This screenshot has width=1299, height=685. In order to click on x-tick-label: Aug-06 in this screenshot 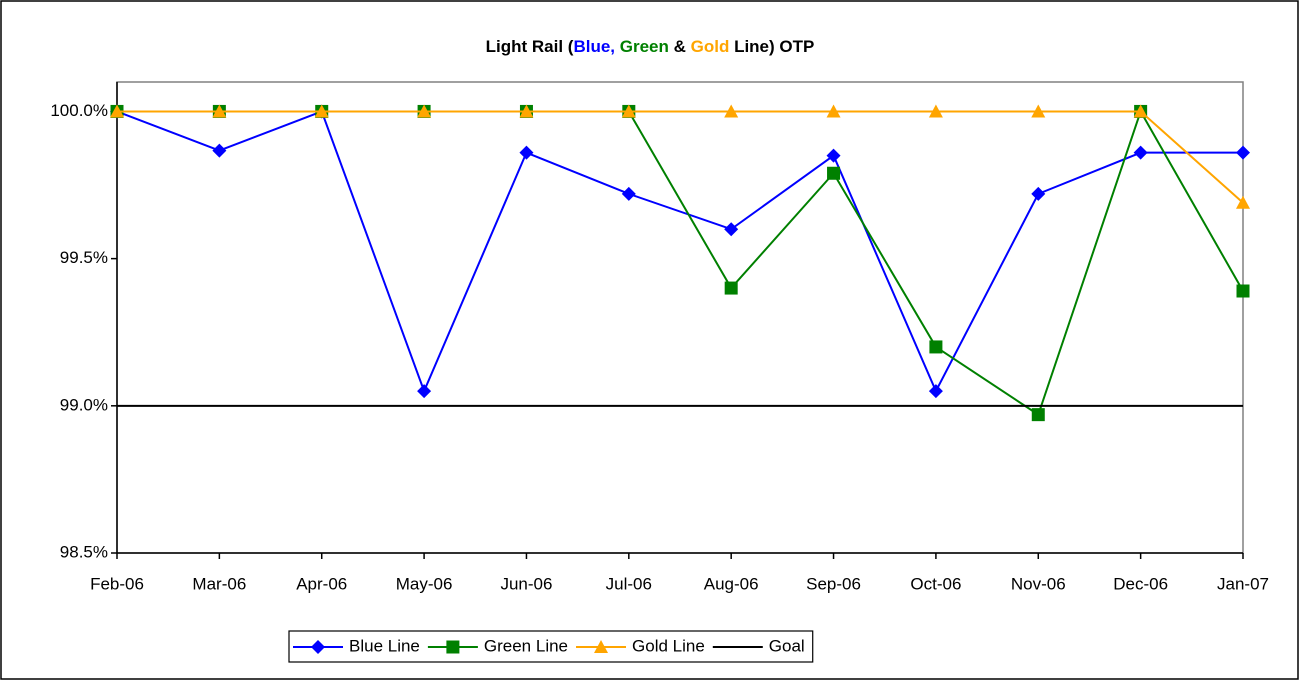, I will do `click(731, 583)`.